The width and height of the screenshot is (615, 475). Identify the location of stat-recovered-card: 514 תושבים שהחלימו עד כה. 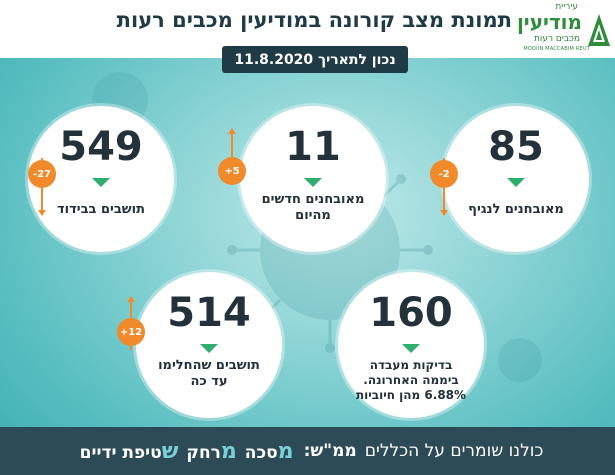
(209, 345).